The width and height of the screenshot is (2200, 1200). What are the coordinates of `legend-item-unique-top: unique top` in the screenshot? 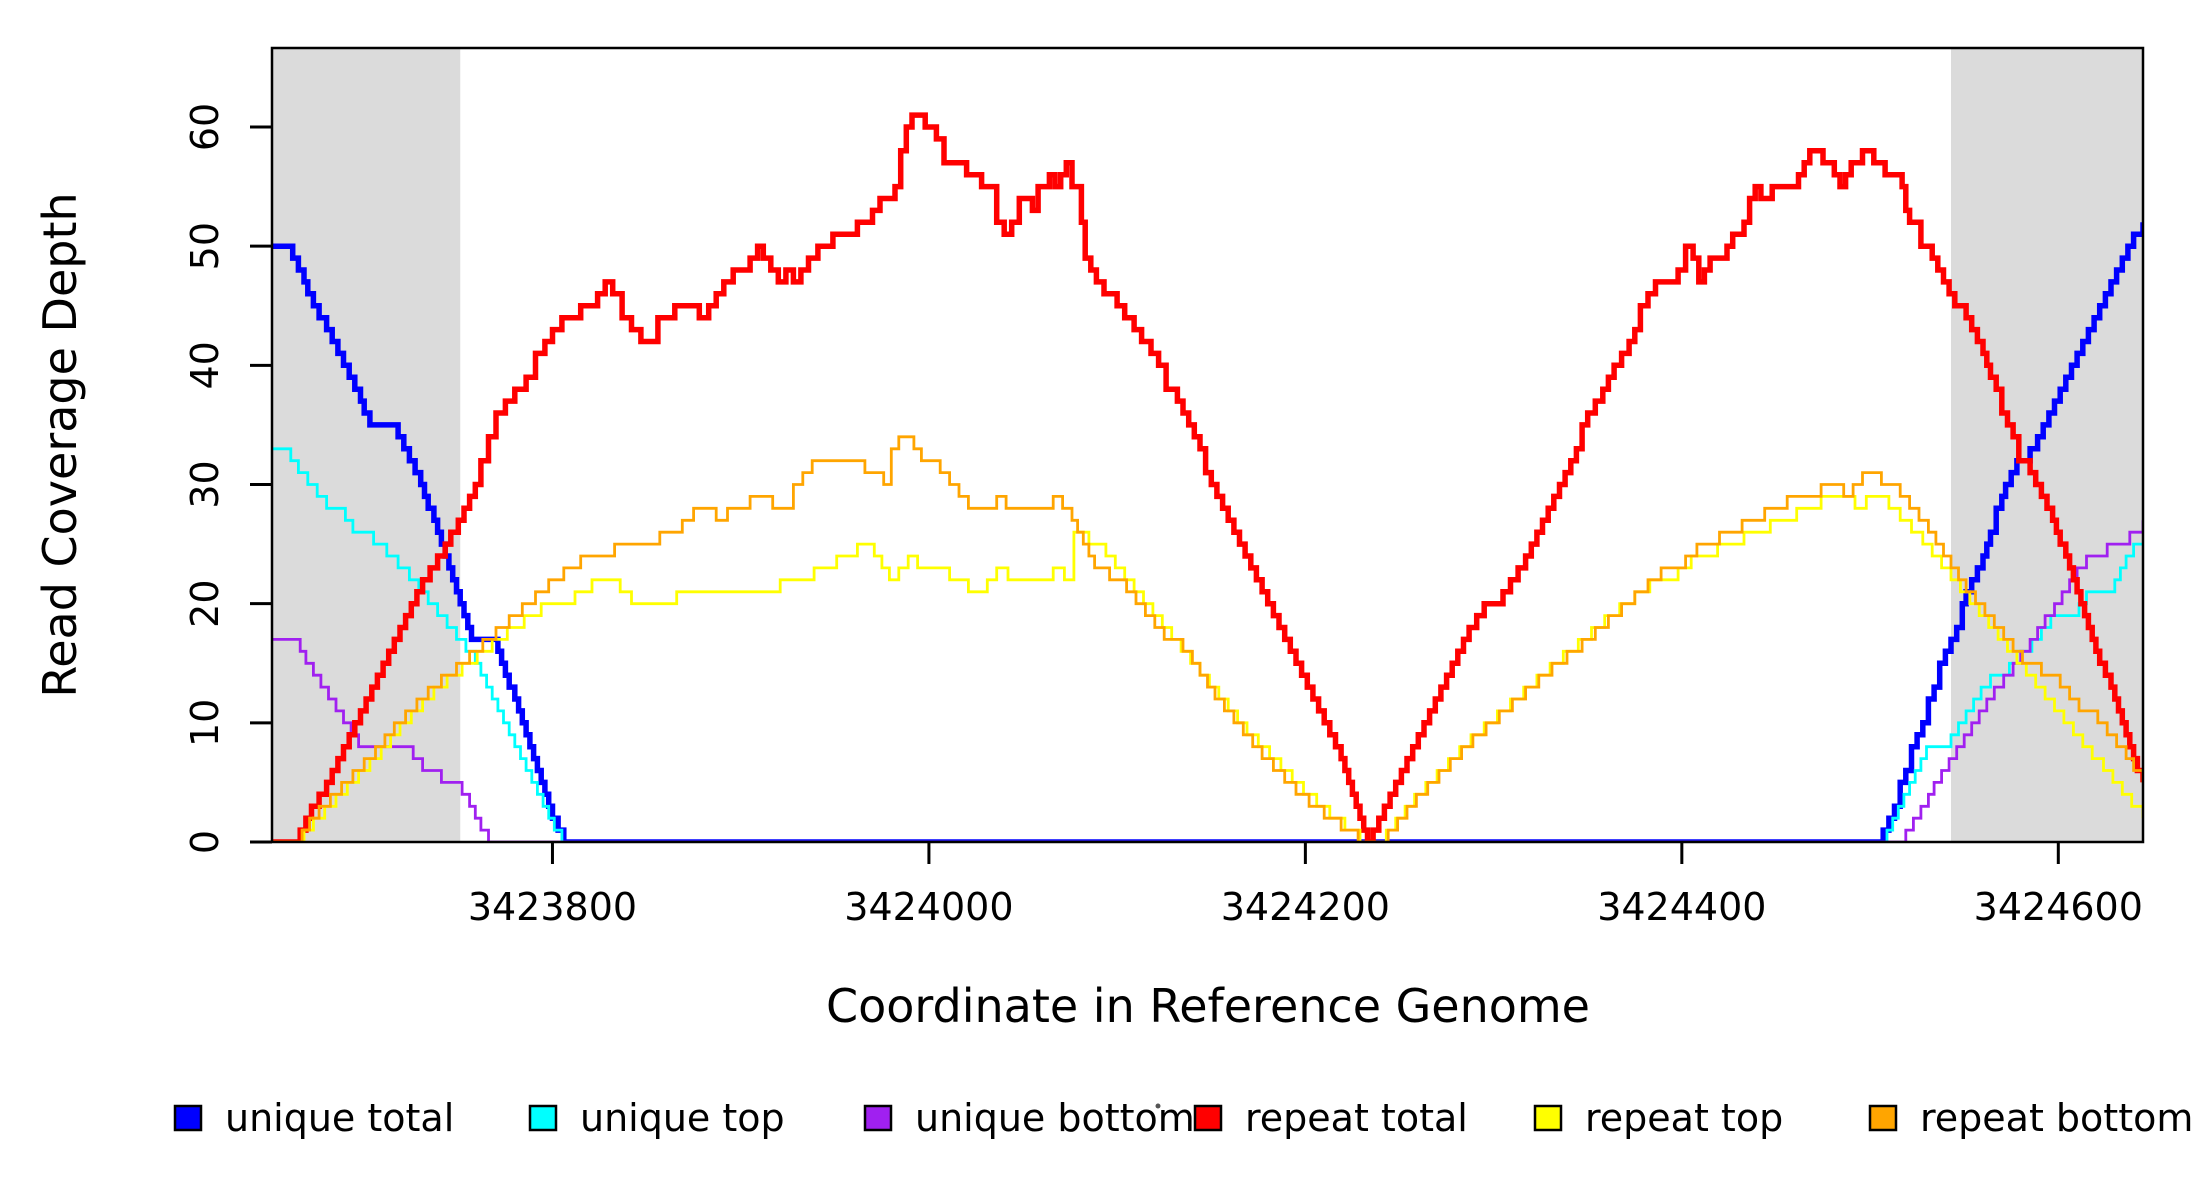 It's located at (656, 1118).